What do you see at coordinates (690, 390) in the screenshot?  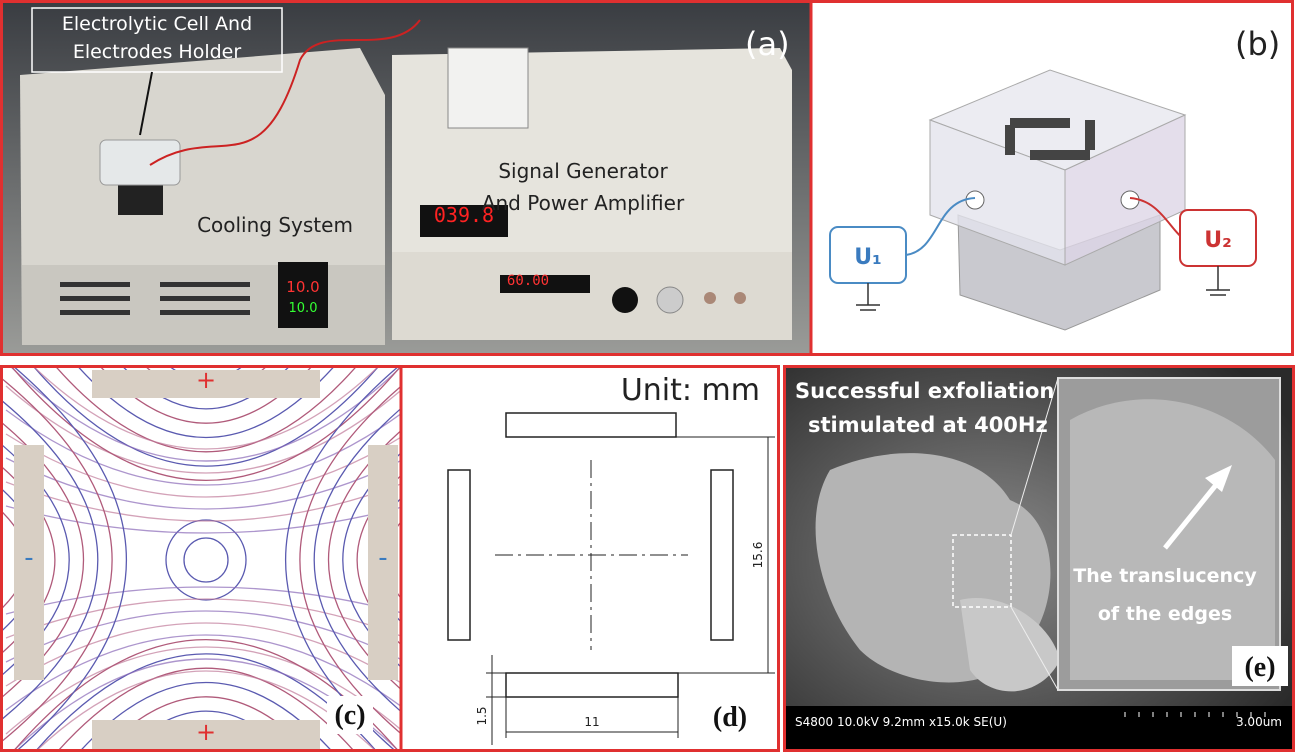 I see `unit-label: Unit: mm` at bounding box center [690, 390].